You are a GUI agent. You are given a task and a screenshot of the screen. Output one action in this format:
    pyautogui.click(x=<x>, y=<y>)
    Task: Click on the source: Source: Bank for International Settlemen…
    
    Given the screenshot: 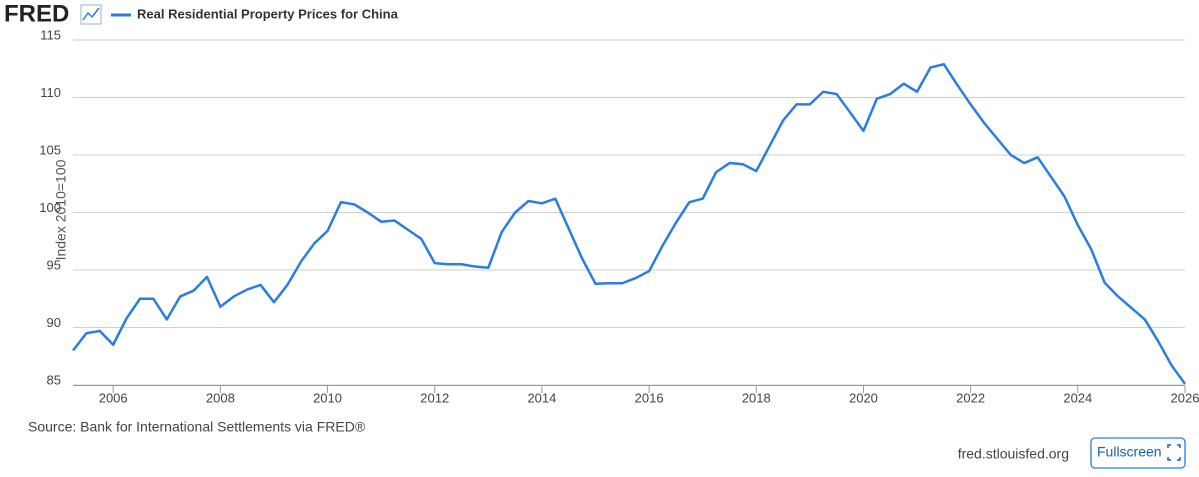 What is the action you would take?
    pyautogui.click(x=197, y=427)
    